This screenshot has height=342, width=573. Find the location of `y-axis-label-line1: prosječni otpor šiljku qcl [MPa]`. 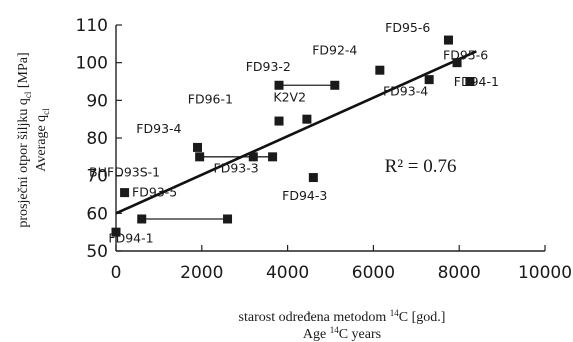

y-axis-label-line1: prosječni otpor šiljku qcl [MPa] is located at coordinates (24, 139).